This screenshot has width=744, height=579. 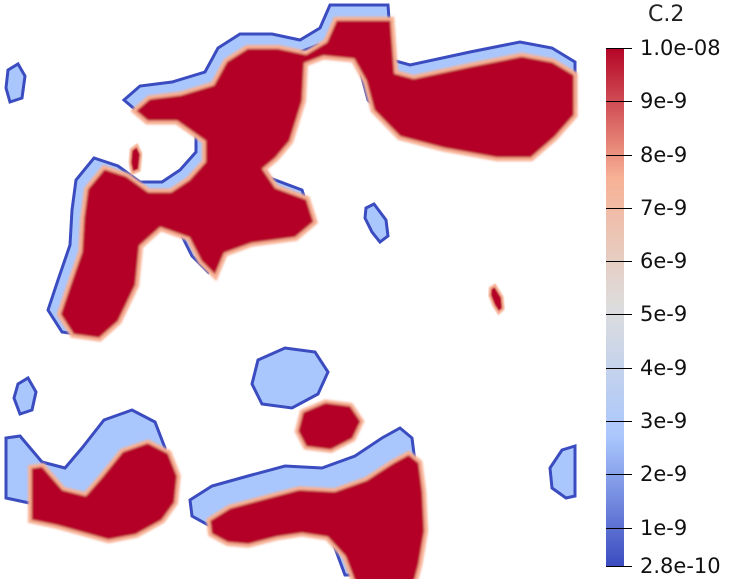 I want to click on colorbar-tick-label: 6e-9, so click(x=664, y=261).